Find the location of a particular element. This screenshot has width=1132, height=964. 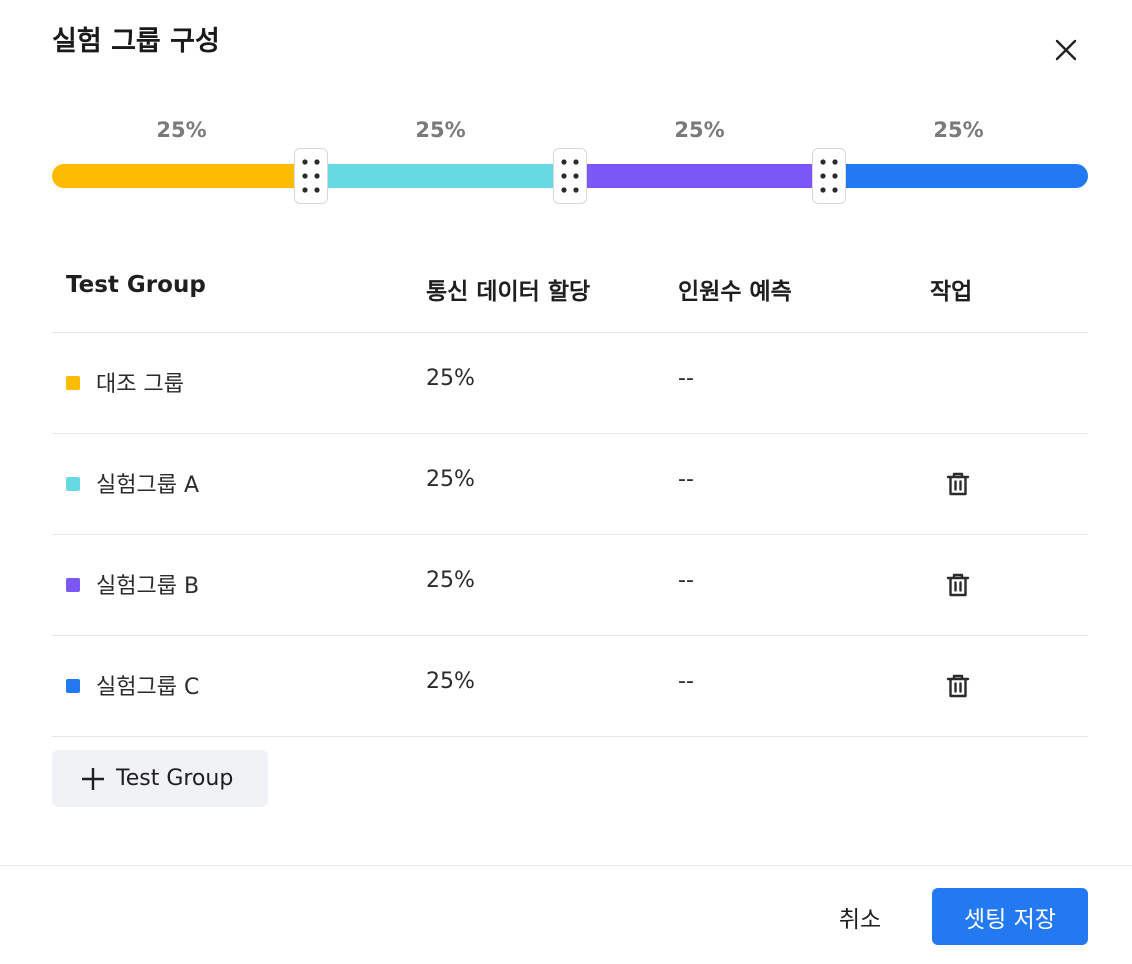

traffic-allocation-slider: 25% 25% 25% 25% is located at coordinates (570, 160).